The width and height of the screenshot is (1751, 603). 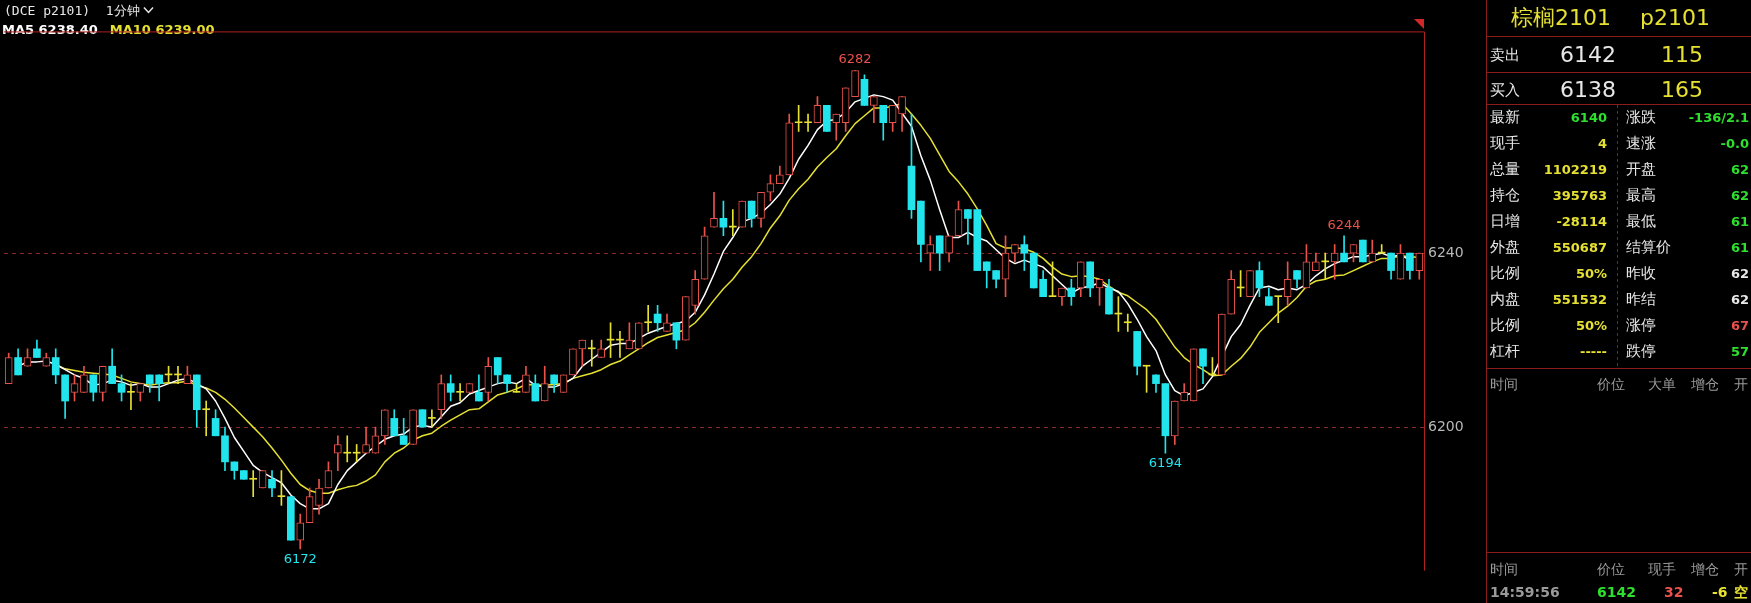 What do you see at coordinates (1575, 169) in the screenshot?
I see `text: 1102219` at bounding box center [1575, 169].